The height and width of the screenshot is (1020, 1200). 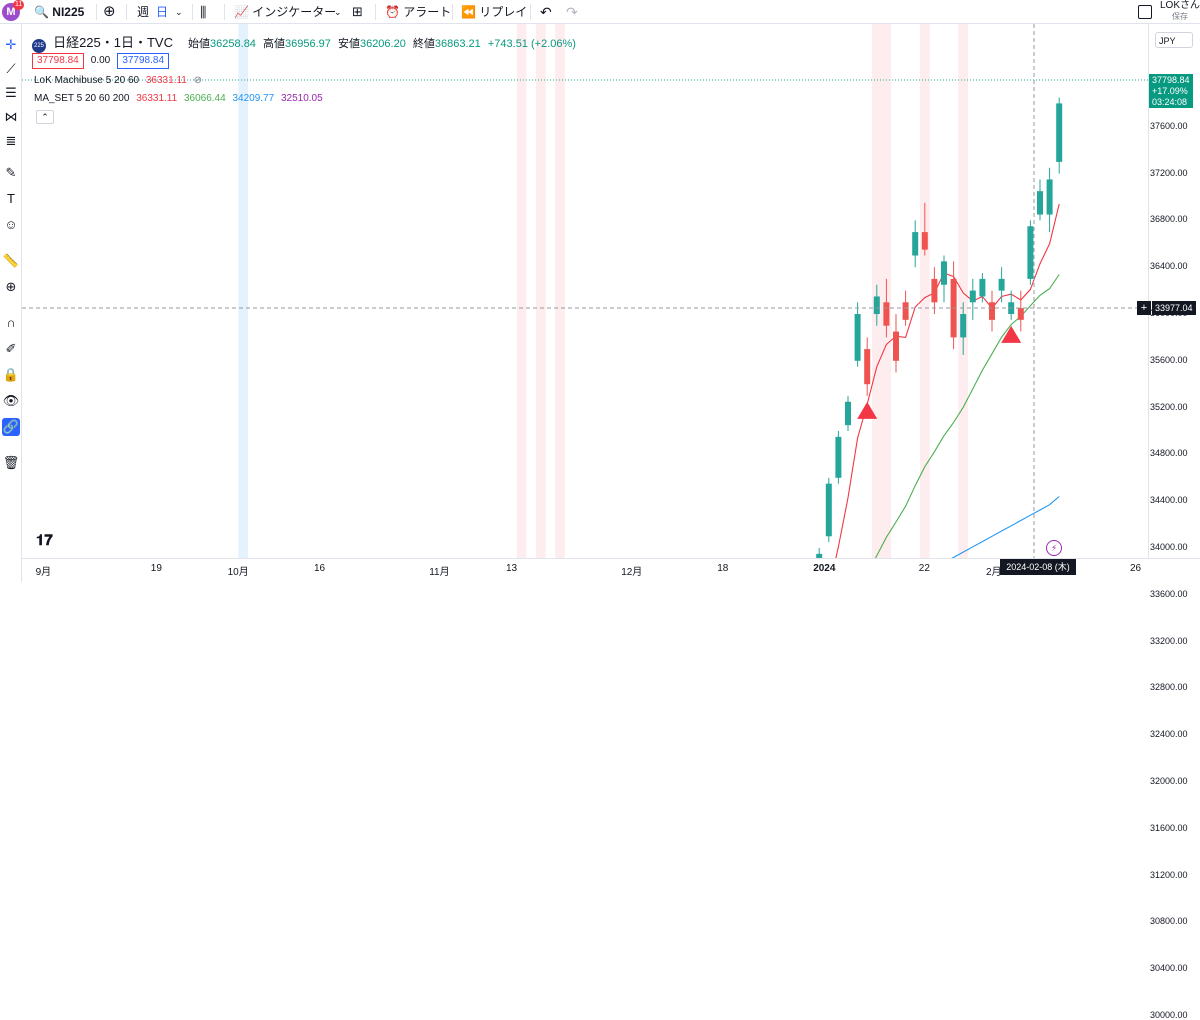 I want to click on settings-icon: ⊘, so click(x=197, y=80).